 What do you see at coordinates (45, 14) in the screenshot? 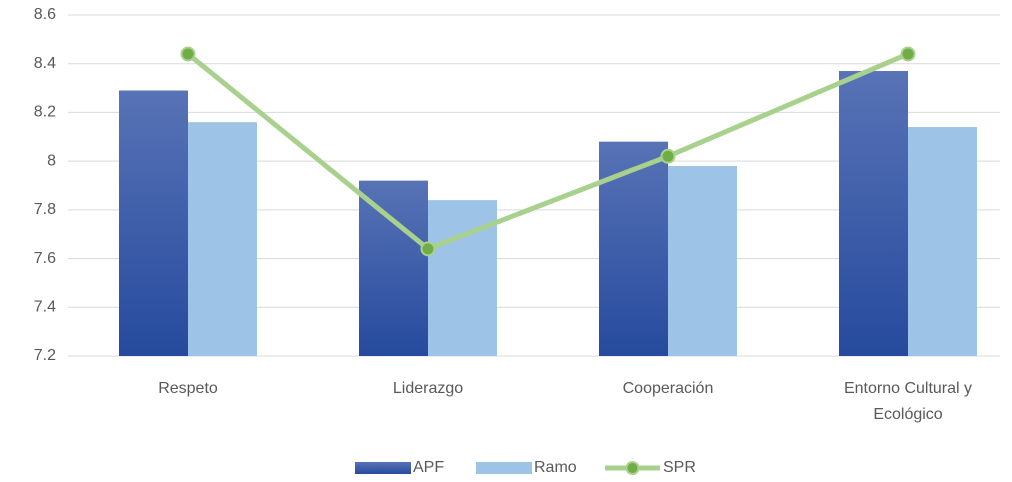
I see `y-tick-label: 8.6` at bounding box center [45, 14].